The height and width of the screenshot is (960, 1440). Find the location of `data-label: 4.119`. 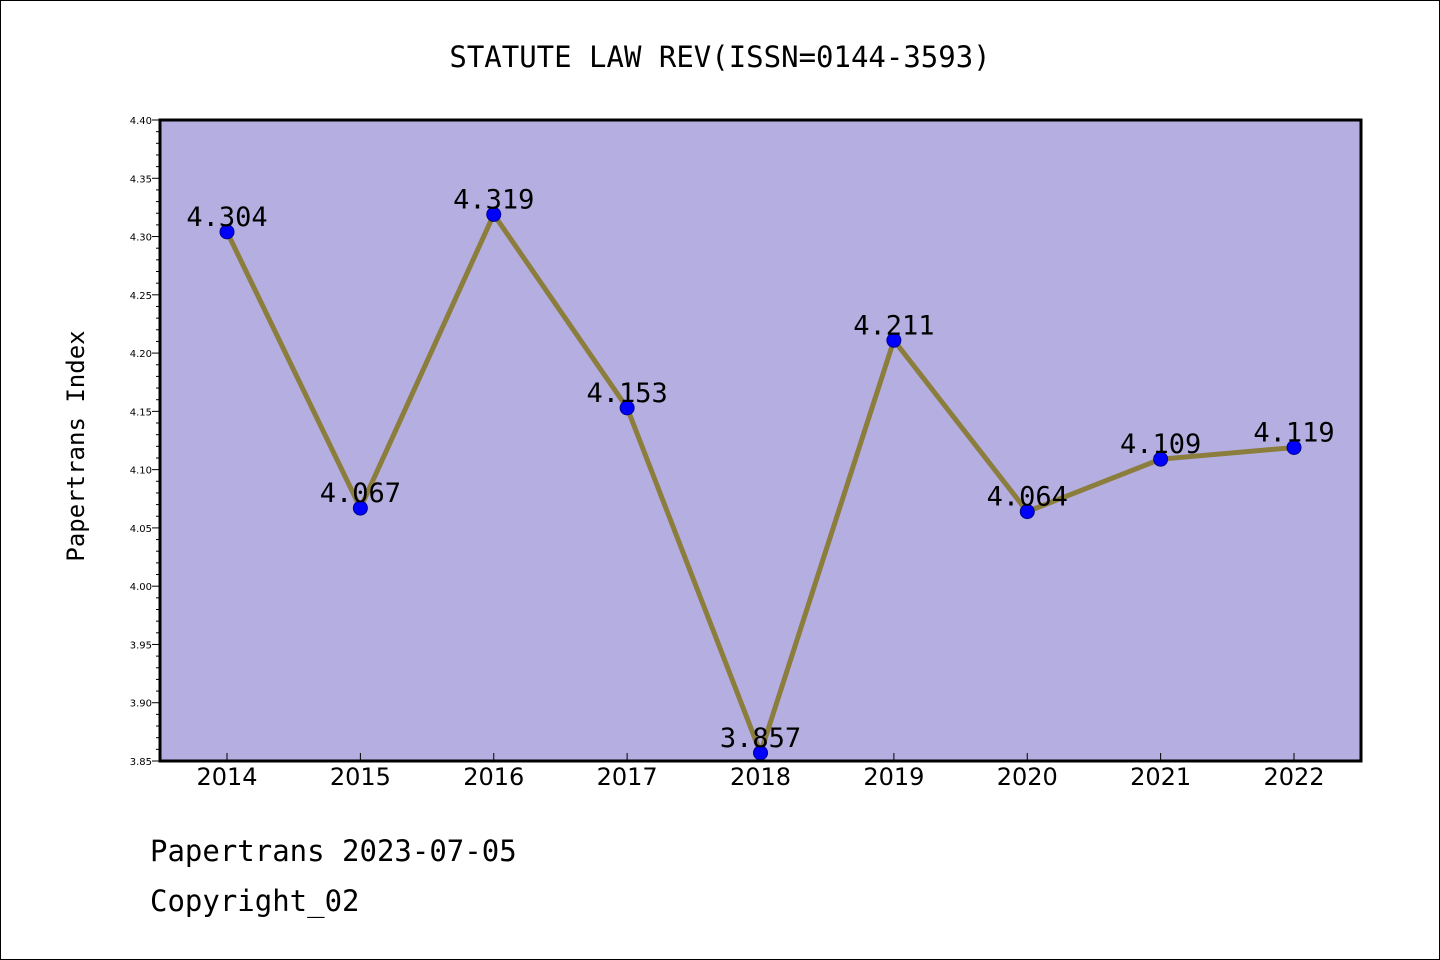

data-label: 4.119 is located at coordinates (1293, 432).